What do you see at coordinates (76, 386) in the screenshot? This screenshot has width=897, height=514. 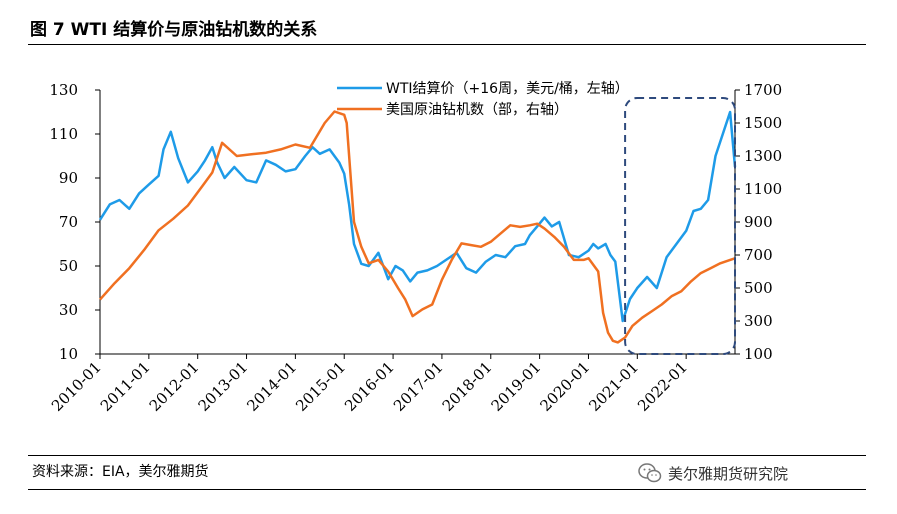 I see `x-tick-label: 2010-01` at bounding box center [76, 386].